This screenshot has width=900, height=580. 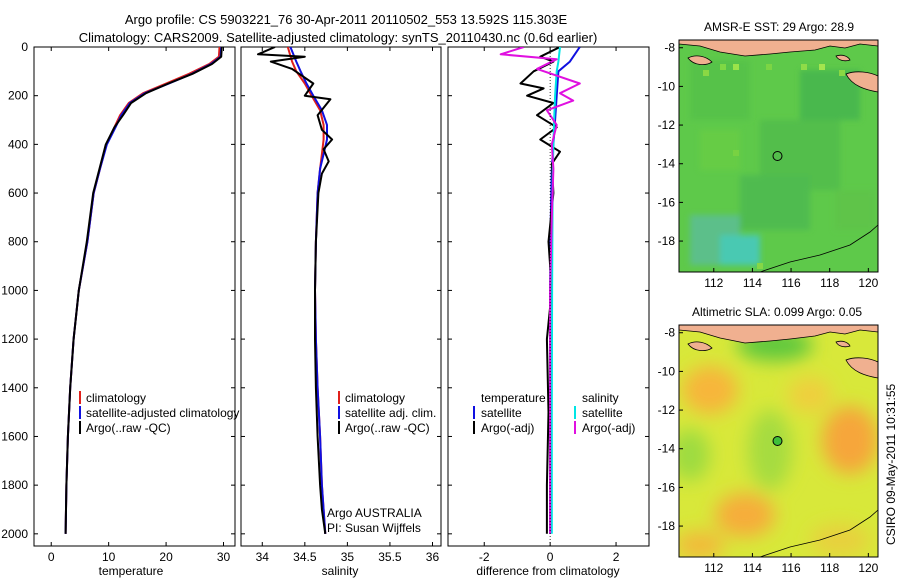 What do you see at coordinates (602, 413) in the screenshot?
I see `legend-label-sal-satellite: satellite` at bounding box center [602, 413].